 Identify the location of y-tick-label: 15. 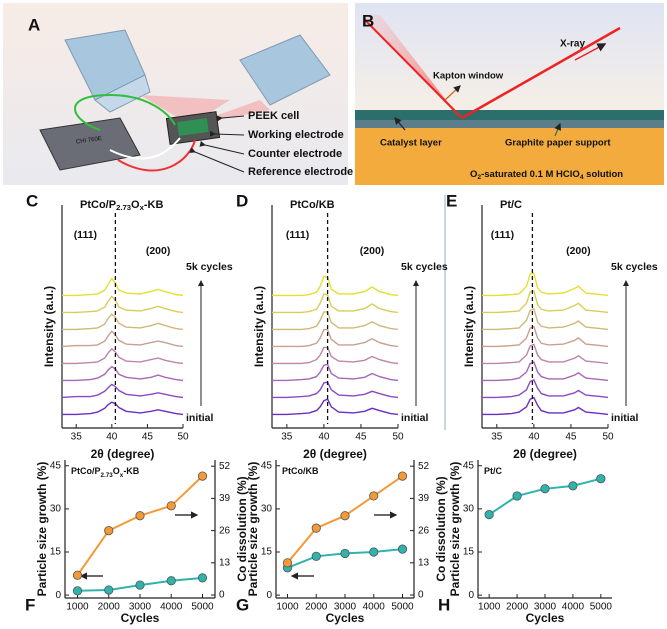
(56, 552).